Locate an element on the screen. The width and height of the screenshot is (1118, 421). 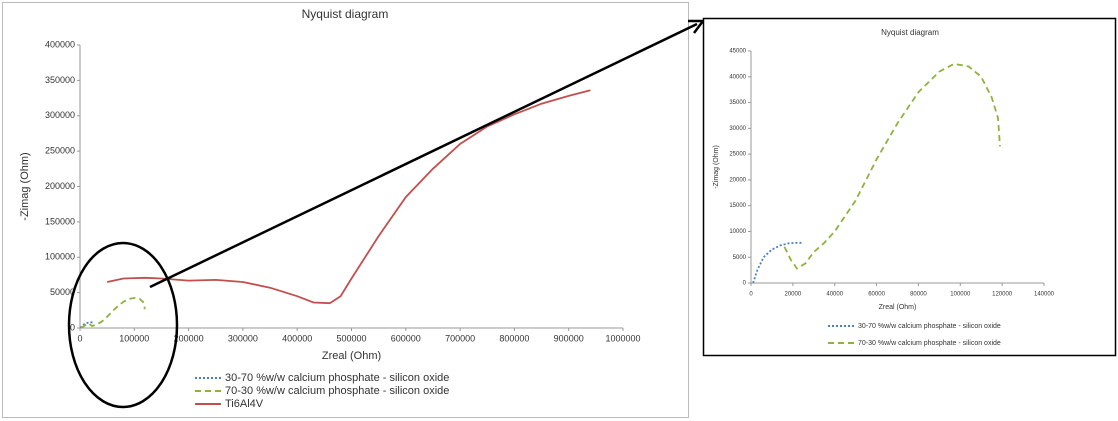
x-tick-label: 600000 is located at coordinates (406, 338).